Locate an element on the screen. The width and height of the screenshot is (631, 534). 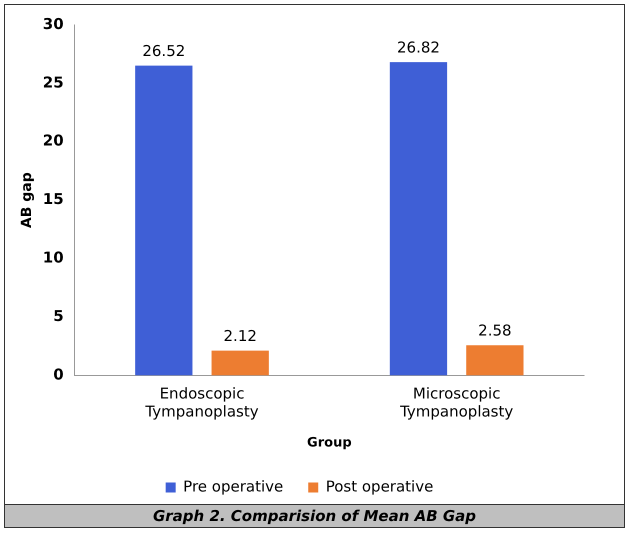
text: Graph 2. Comparision of Mean AB Gap is located at coordinates (314, 515).